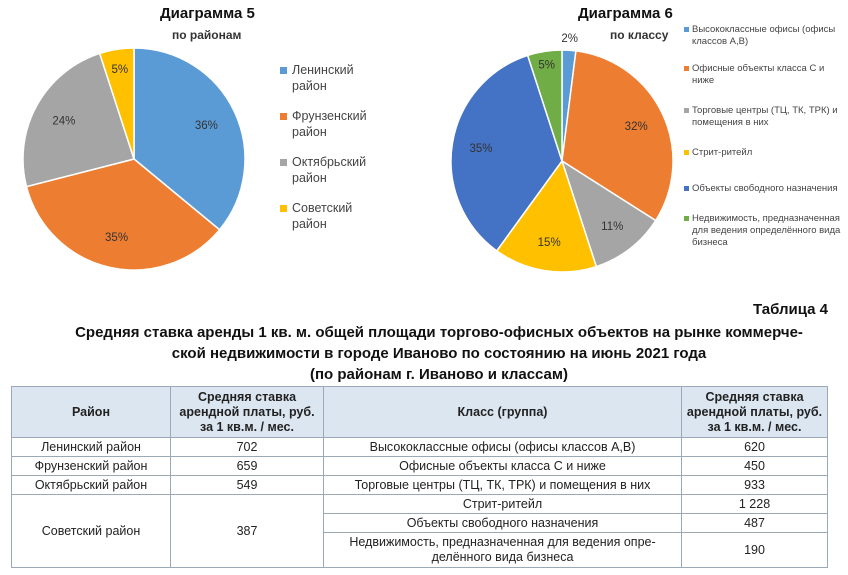 The height and width of the screenshot is (575, 848). I want to click on class-rate: 450, so click(754, 466).